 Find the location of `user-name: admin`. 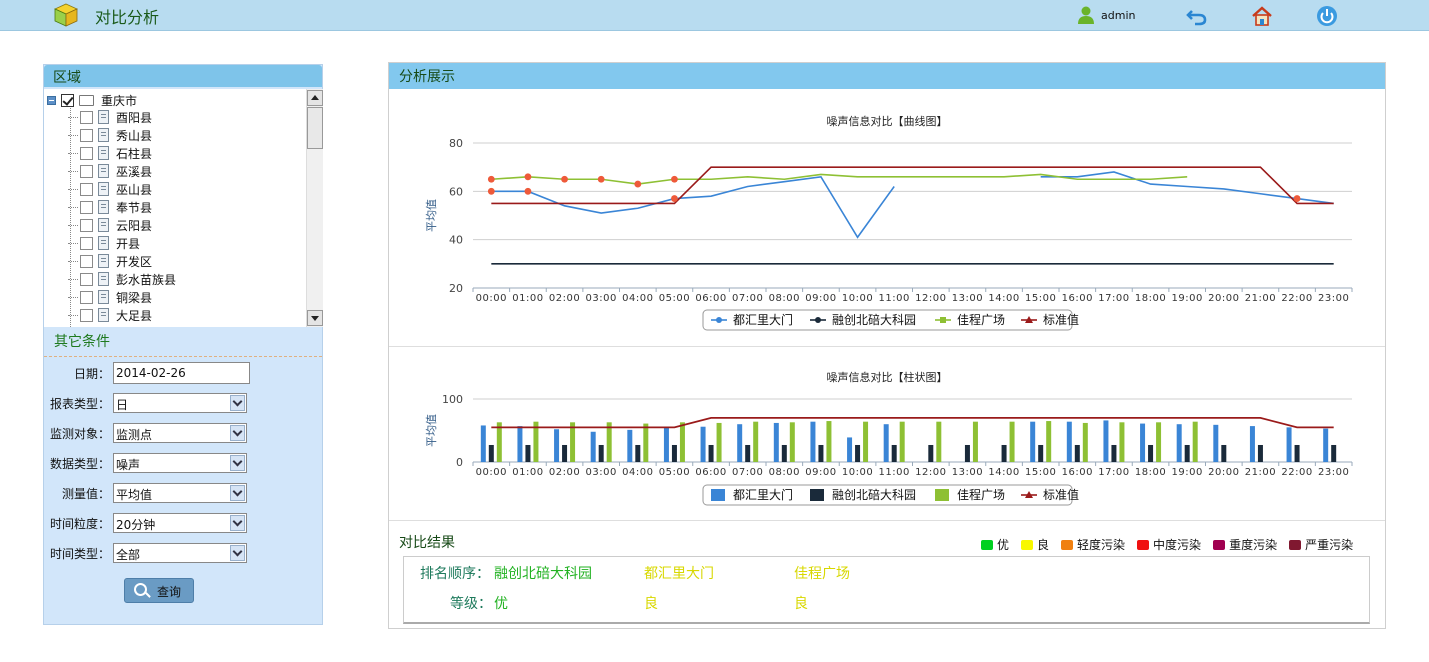

user-name: admin is located at coordinates (1118, 15).